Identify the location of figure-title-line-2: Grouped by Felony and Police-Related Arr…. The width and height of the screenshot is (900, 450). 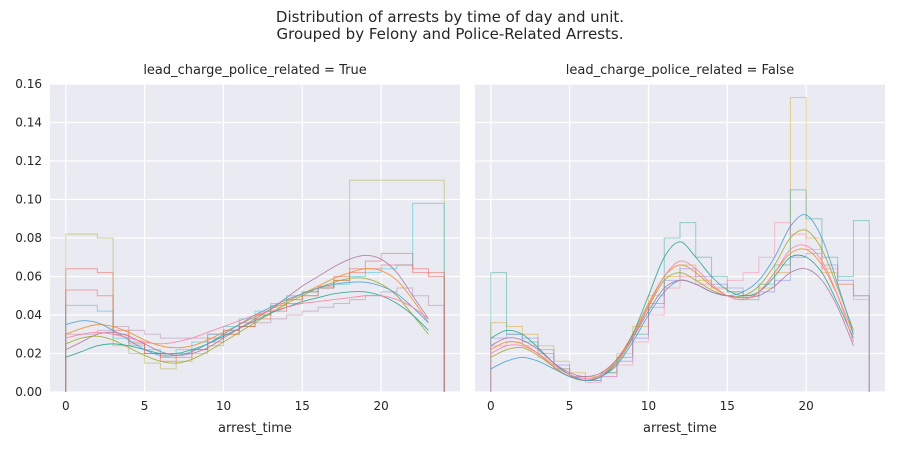
(449, 34).